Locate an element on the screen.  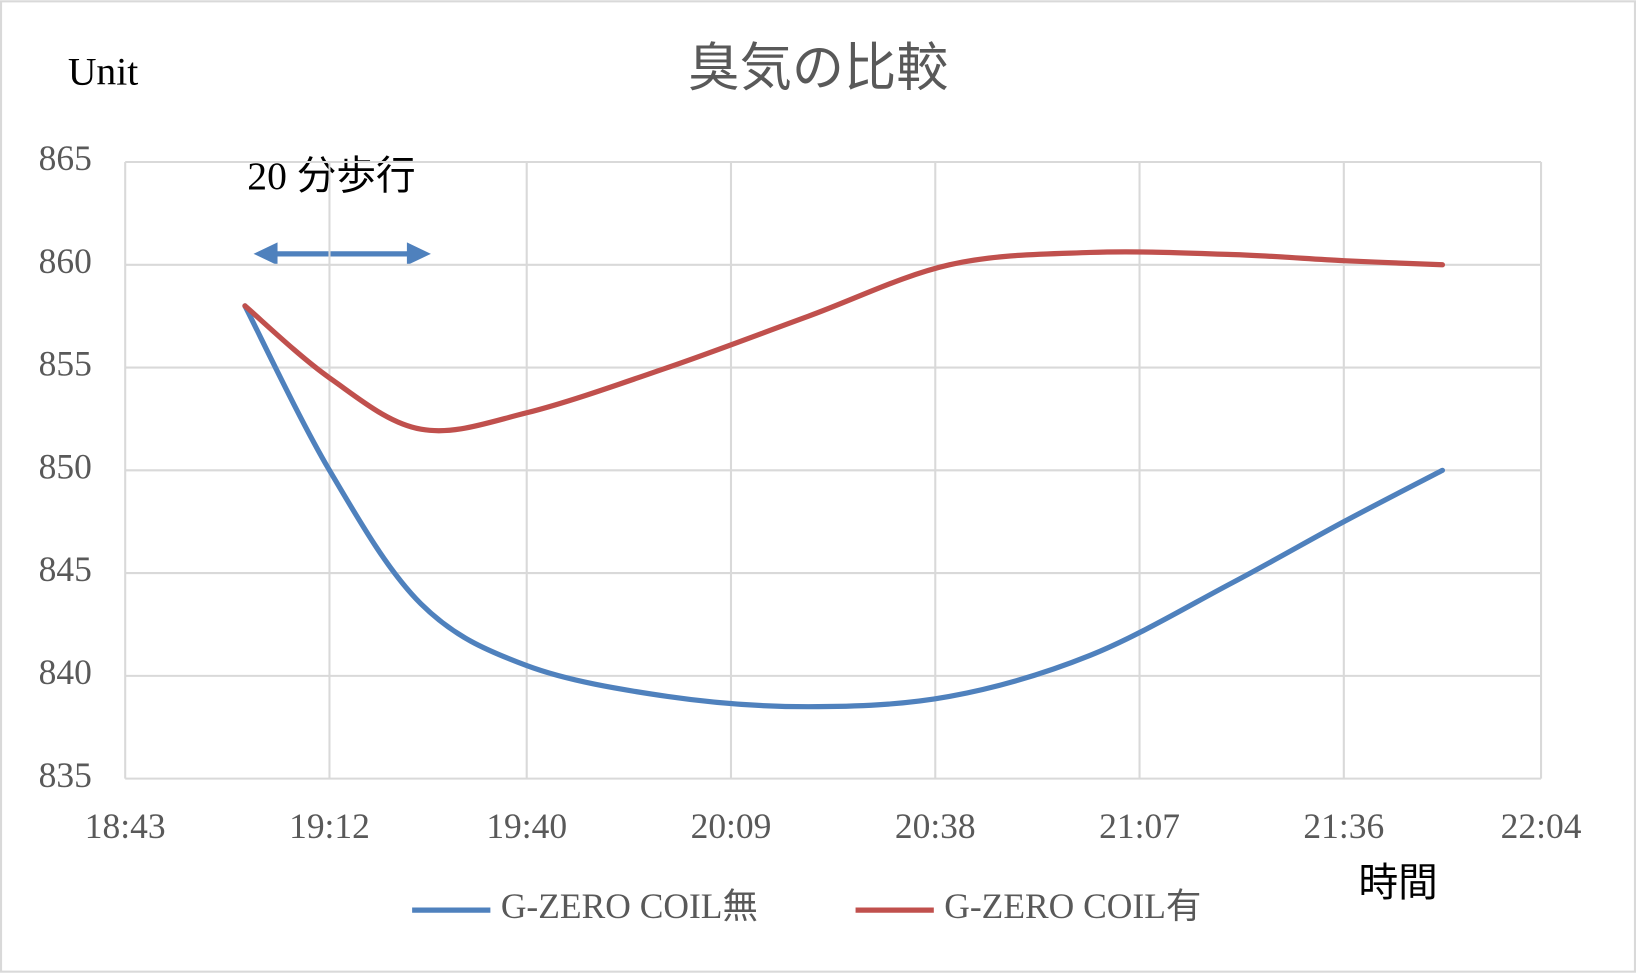
x-tick-label: 21:07 is located at coordinates (1139, 826).